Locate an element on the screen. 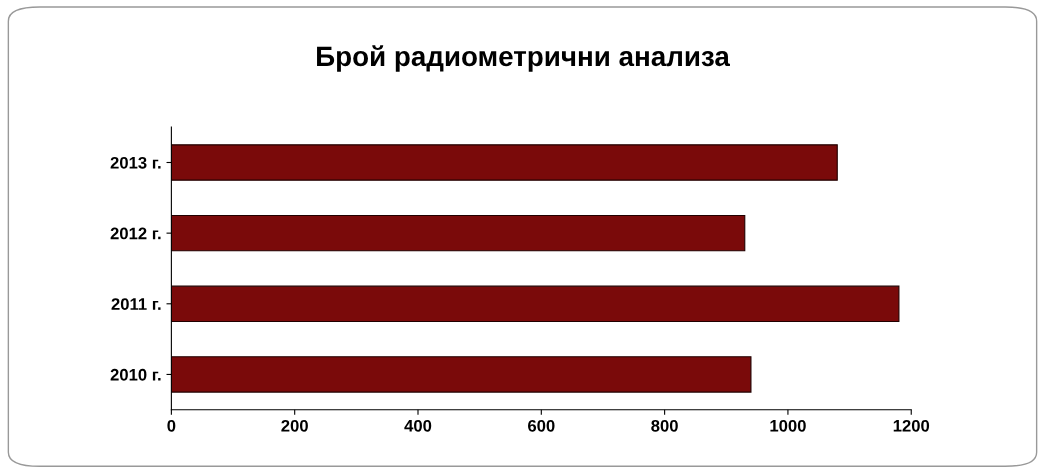 The image size is (1045, 471). x-tick-label: 1000 is located at coordinates (788, 425).